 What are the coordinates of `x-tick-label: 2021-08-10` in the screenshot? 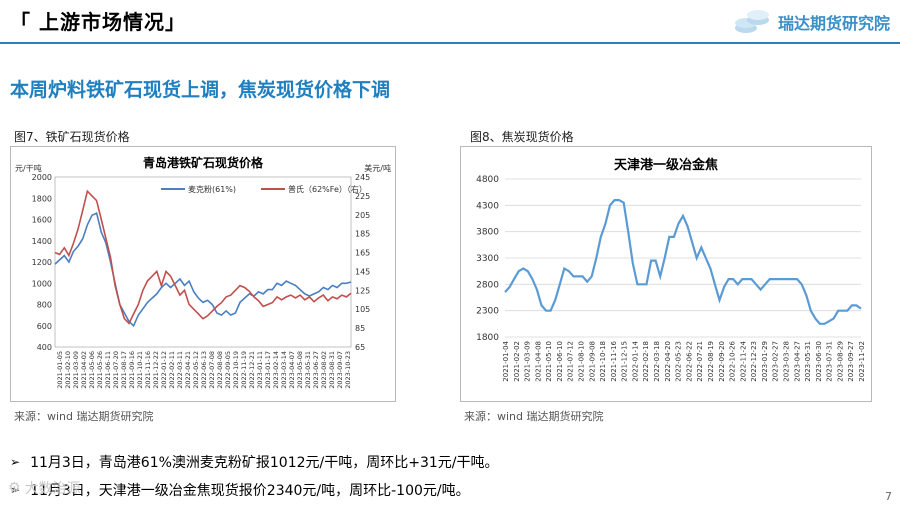 It's located at (582, 361).